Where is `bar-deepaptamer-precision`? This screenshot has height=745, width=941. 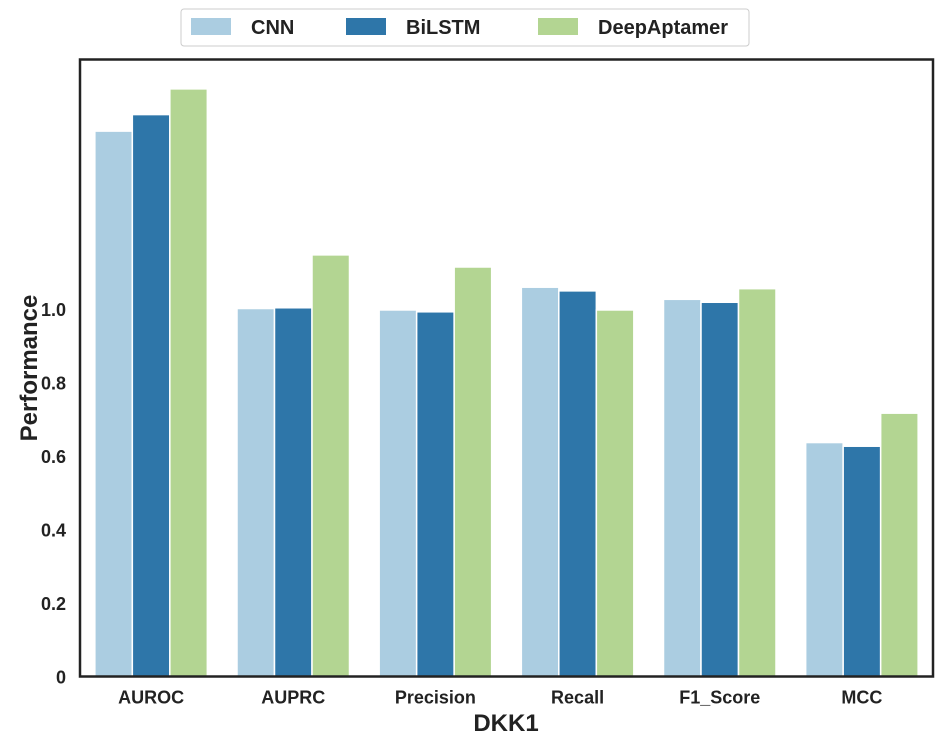 bar-deepaptamer-precision is located at coordinates (473, 472).